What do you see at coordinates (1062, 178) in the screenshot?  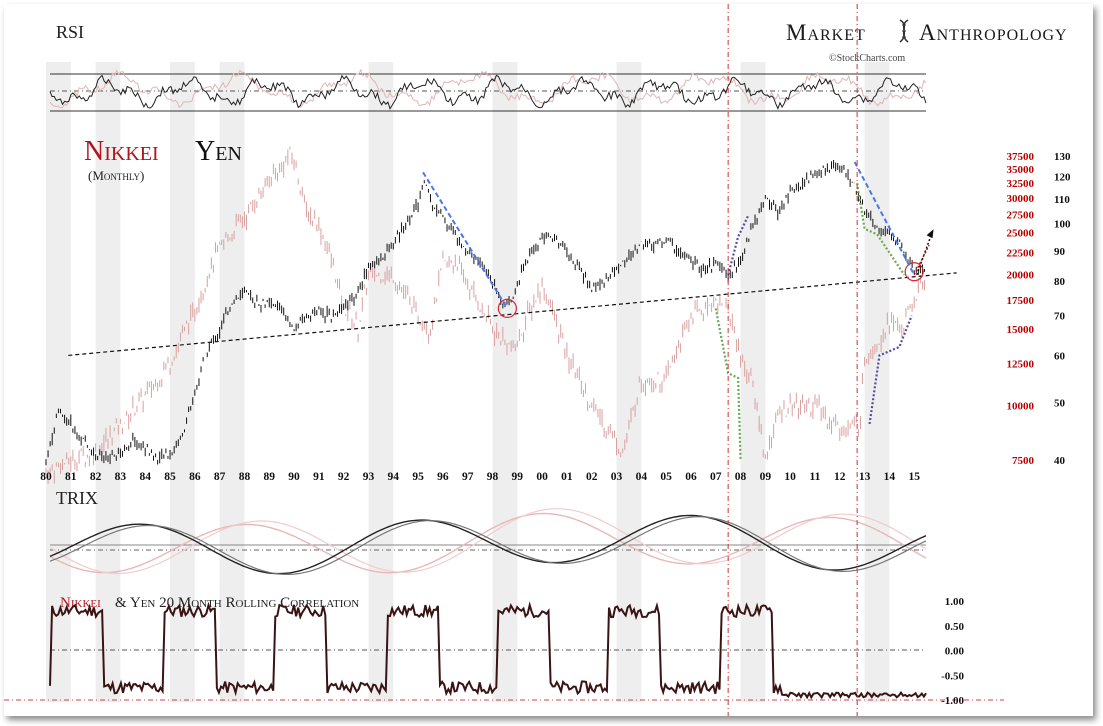 I see `yen-axis-label: 120` at bounding box center [1062, 178].